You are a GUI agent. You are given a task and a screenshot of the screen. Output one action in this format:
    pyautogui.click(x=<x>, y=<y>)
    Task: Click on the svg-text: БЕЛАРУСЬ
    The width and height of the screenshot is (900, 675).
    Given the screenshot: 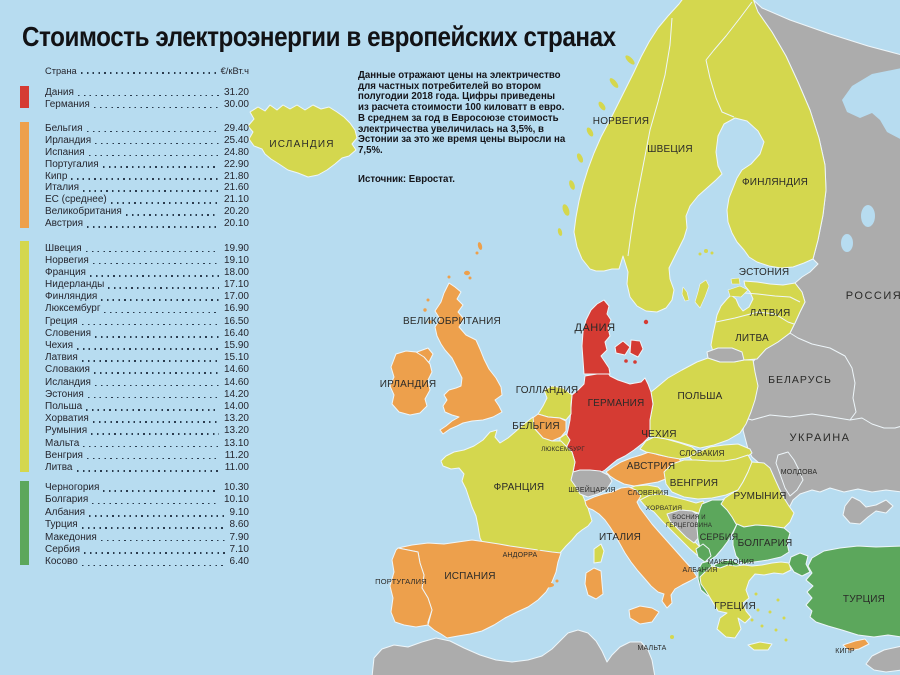 What is the action you would take?
    pyautogui.click(x=800, y=380)
    